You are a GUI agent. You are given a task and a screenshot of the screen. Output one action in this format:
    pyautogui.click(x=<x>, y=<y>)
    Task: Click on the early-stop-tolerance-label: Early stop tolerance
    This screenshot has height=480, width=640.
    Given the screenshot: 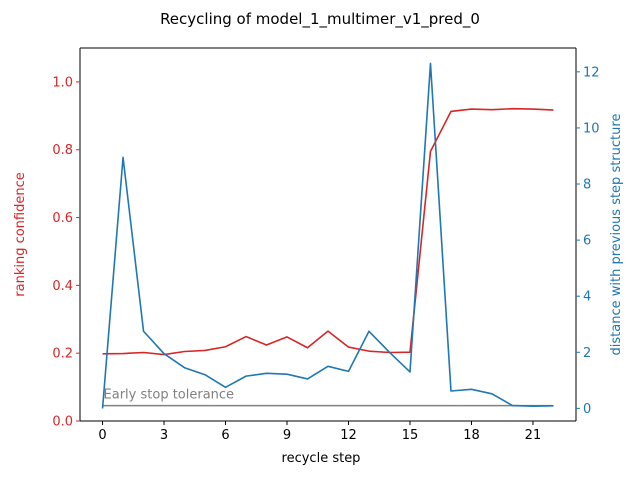 What is the action you would take?
    pyautogui.click(x=169, y=395)
    